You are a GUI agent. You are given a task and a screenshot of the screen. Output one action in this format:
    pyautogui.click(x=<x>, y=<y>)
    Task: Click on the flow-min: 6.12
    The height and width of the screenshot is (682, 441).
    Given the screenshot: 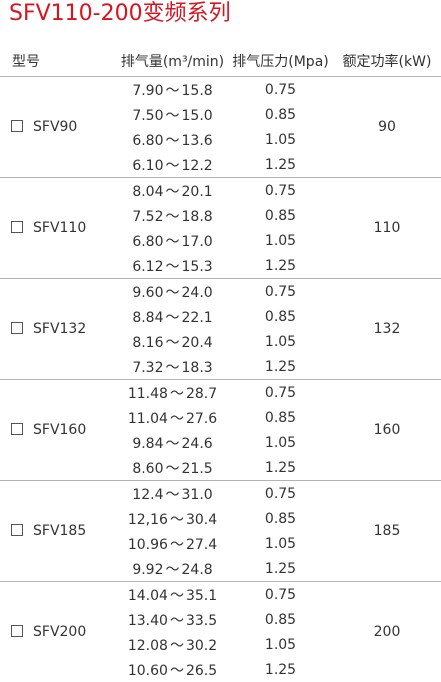 What is the action you would take?
    pyautogui.click(x=147, y=267)
    